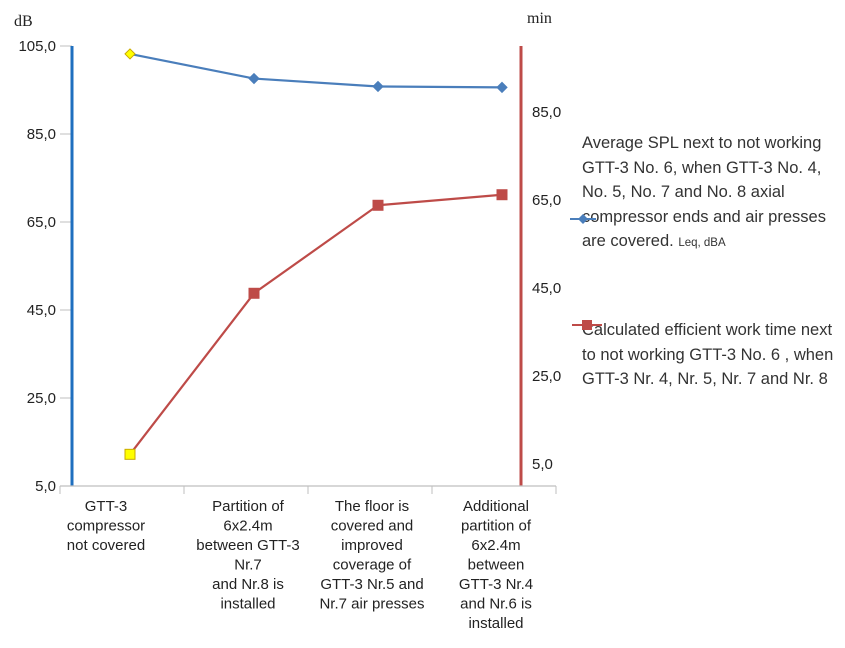 This screenshot has width=845, height=648. What do you see at coordinates (546, 200) in the screenshot?
I see `y-right-tick-label: 65,0` at bounding box center [546, 200].